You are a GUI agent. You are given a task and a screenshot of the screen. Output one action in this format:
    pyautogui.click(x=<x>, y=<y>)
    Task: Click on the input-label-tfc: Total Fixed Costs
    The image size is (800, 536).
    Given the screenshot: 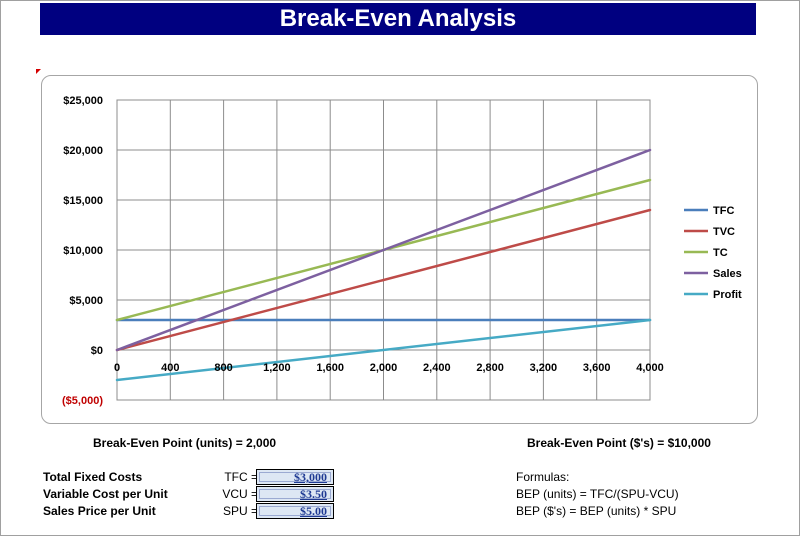 What is the action you would take?
    pyautogui.click(x=93, y=477)
    